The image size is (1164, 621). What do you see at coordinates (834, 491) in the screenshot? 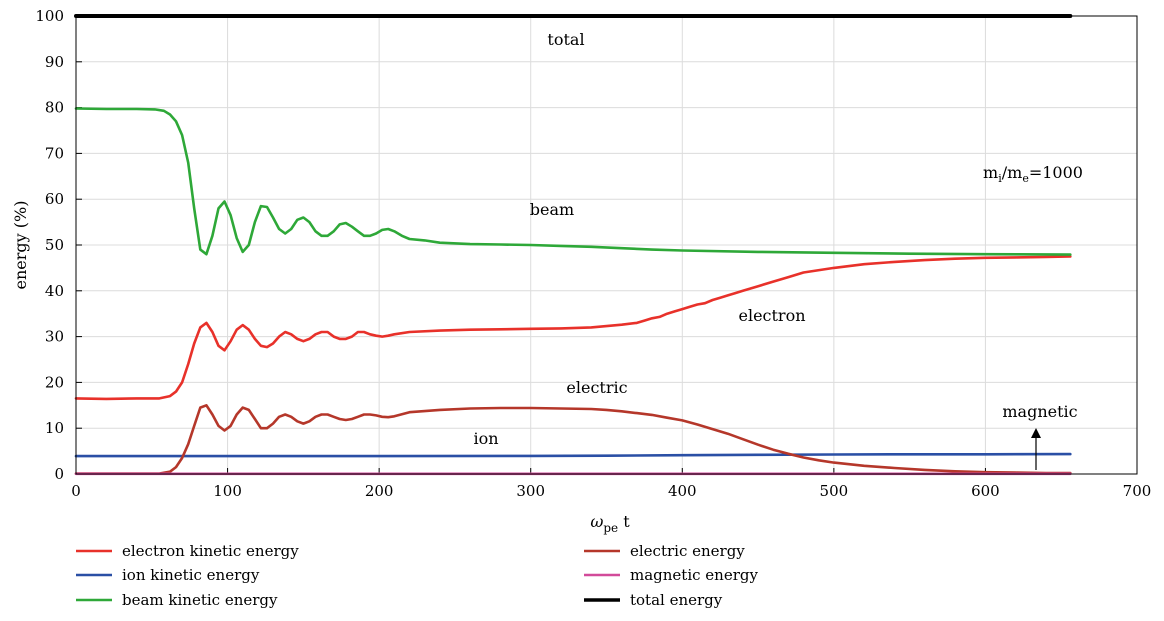
I see `x-tick-label: 500` at bounding box center [834, 491].